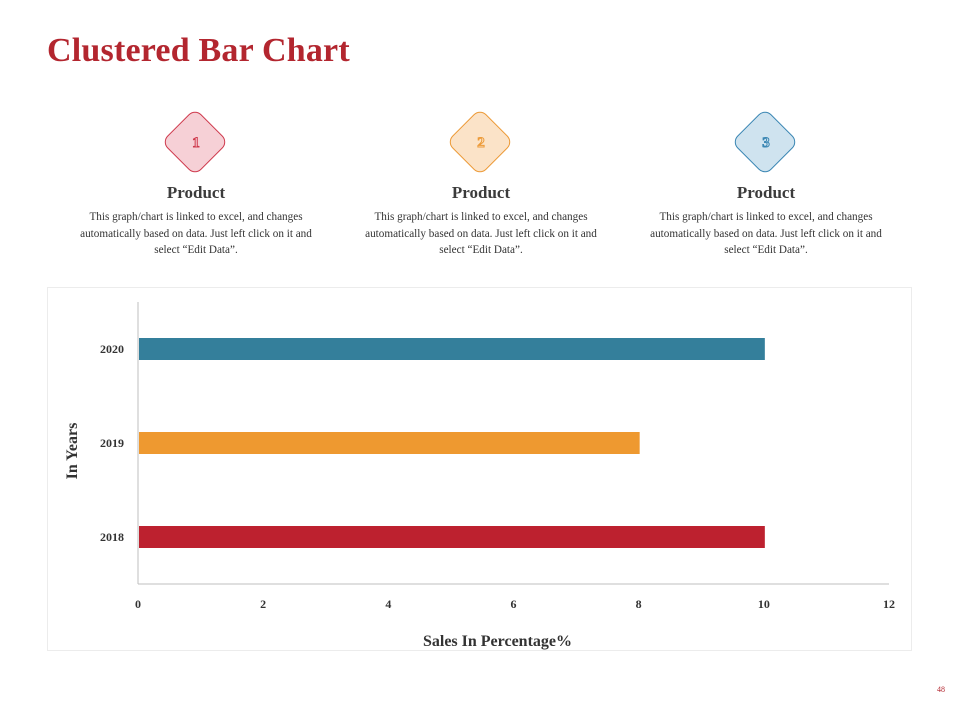 The width and height of the screenshot is (960, 720). Describe the element at coordinates (198, 50) in the screenshot. I see `slide-title: Clustered Bar Chart` at that location.